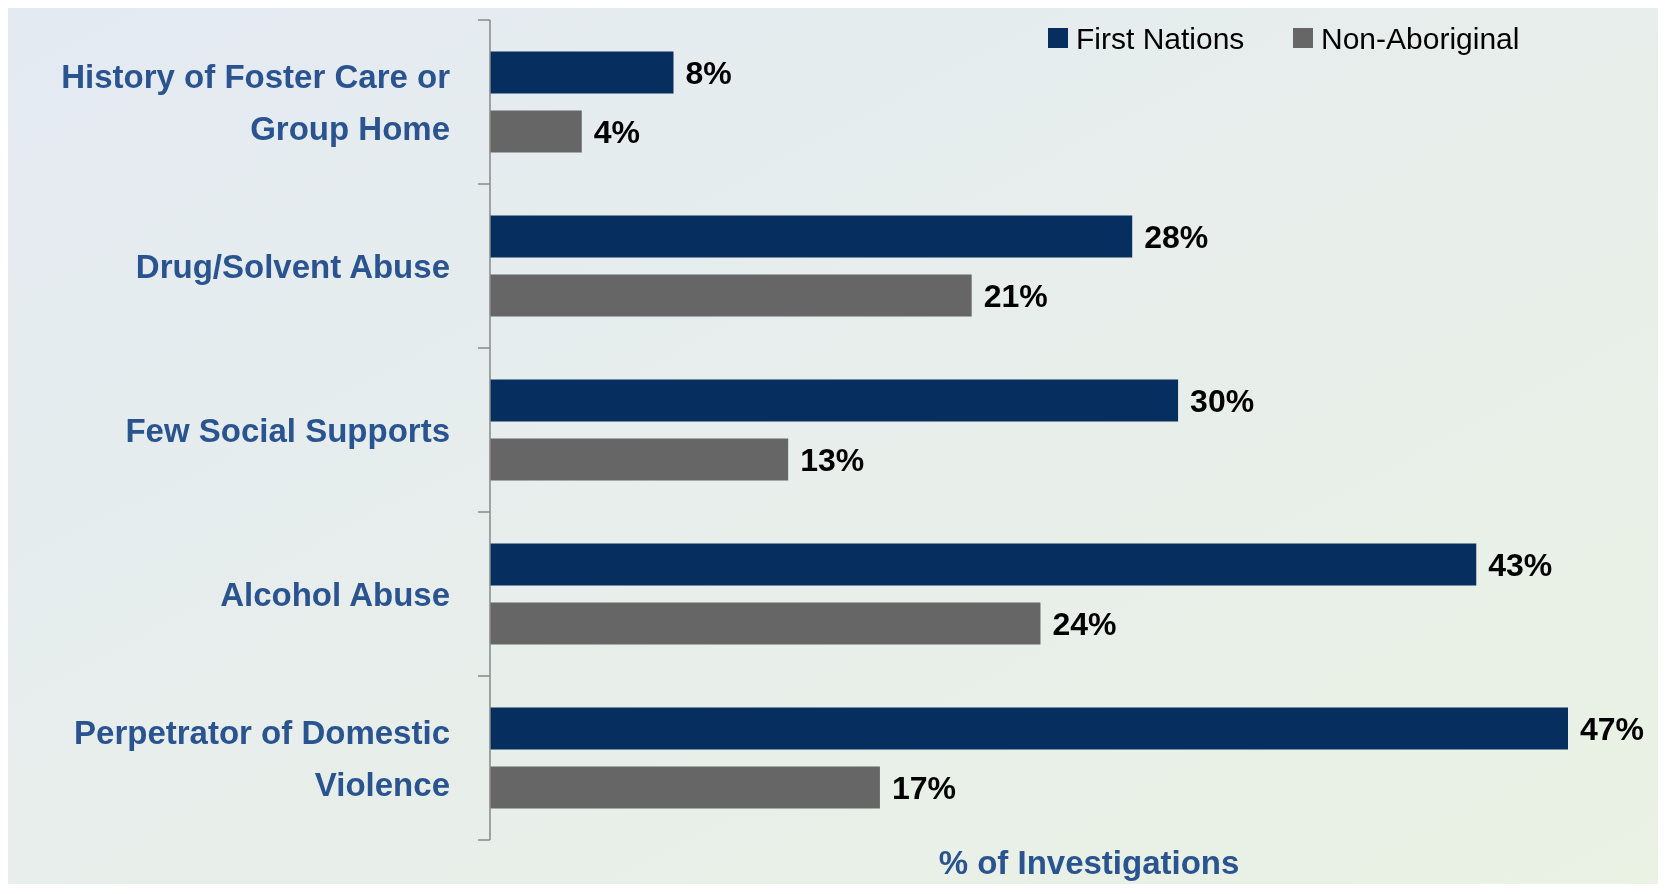 The image size is (1668, 894). I want to click on data-label: 4%, so click(616, 131).